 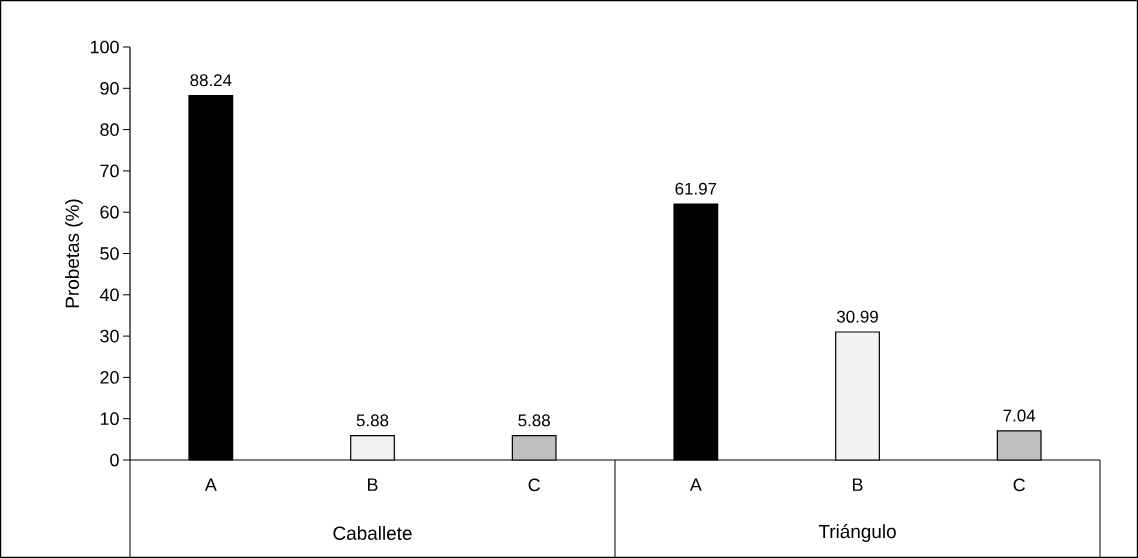 I want to click on y-tick-label: 60, so click(x=109, y=212).